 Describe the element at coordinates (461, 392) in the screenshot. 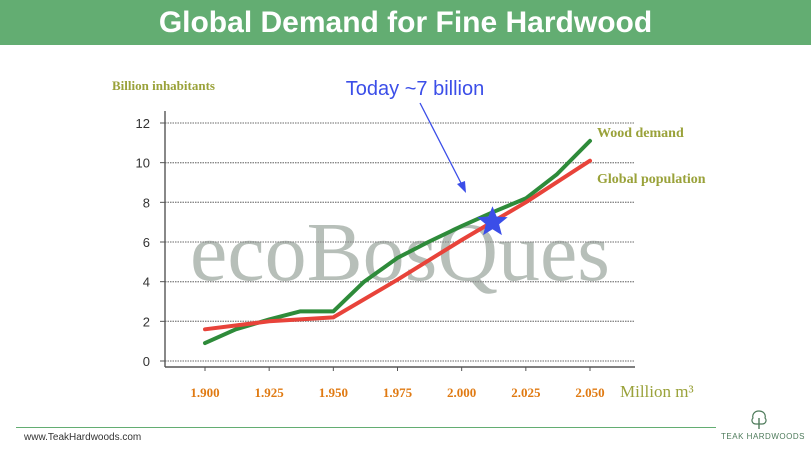

I see `x-tick-label: 2.000` at that location.